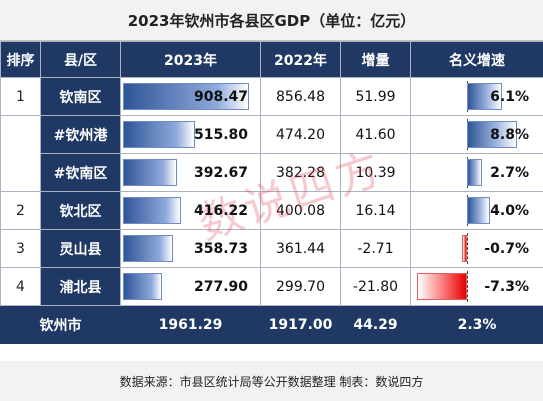  I want to click on growth-cell: 6.1%, so click(476, 96).